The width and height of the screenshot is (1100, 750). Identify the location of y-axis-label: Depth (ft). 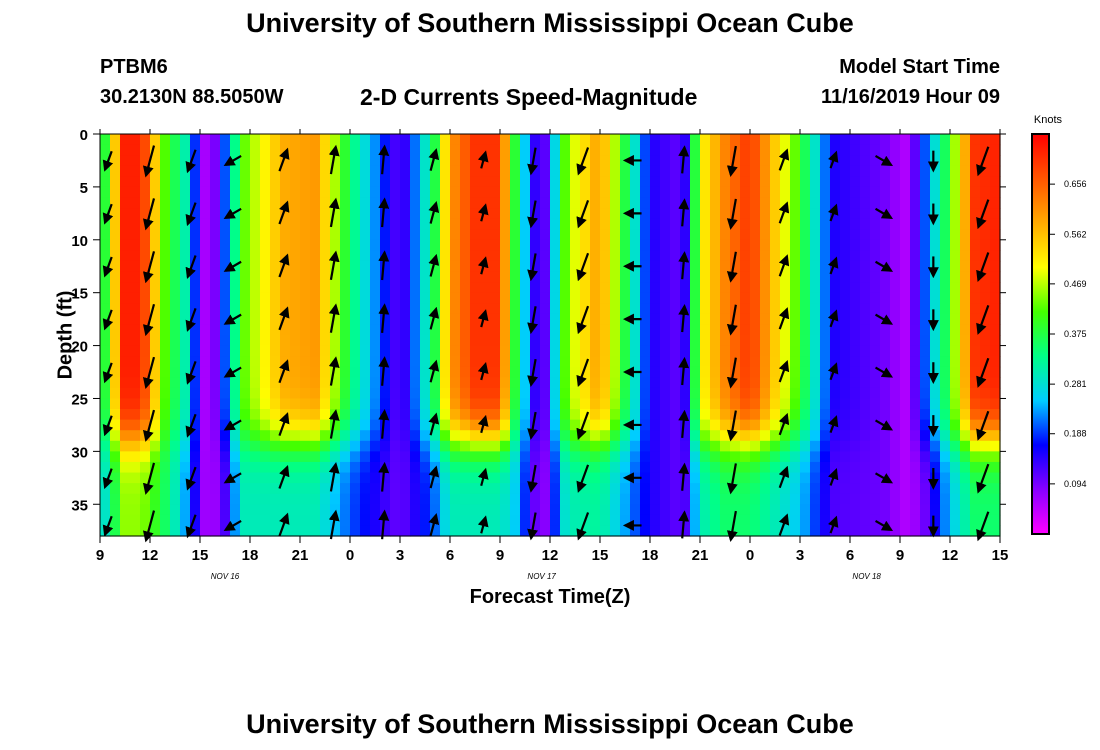
(65, 335).